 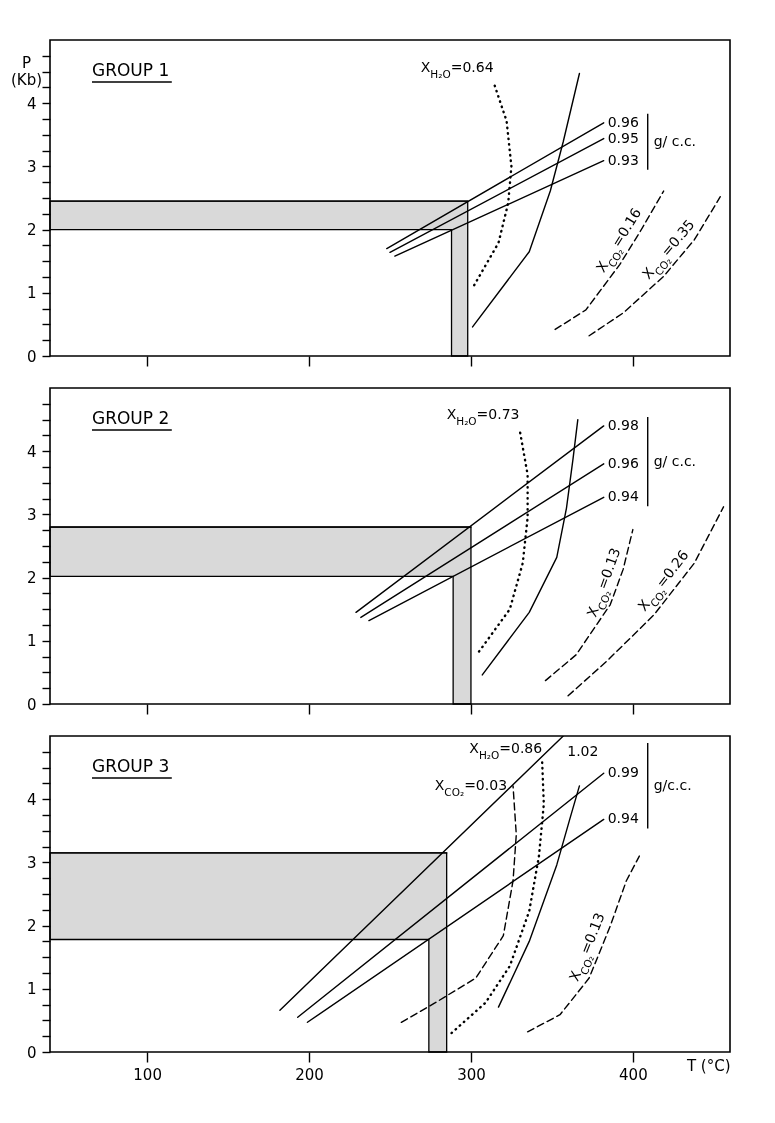 What do you see at coordinates (633, 1074) in the screenshot?
I see `x-tick-label: 400` at bounding box center [633, 1074].